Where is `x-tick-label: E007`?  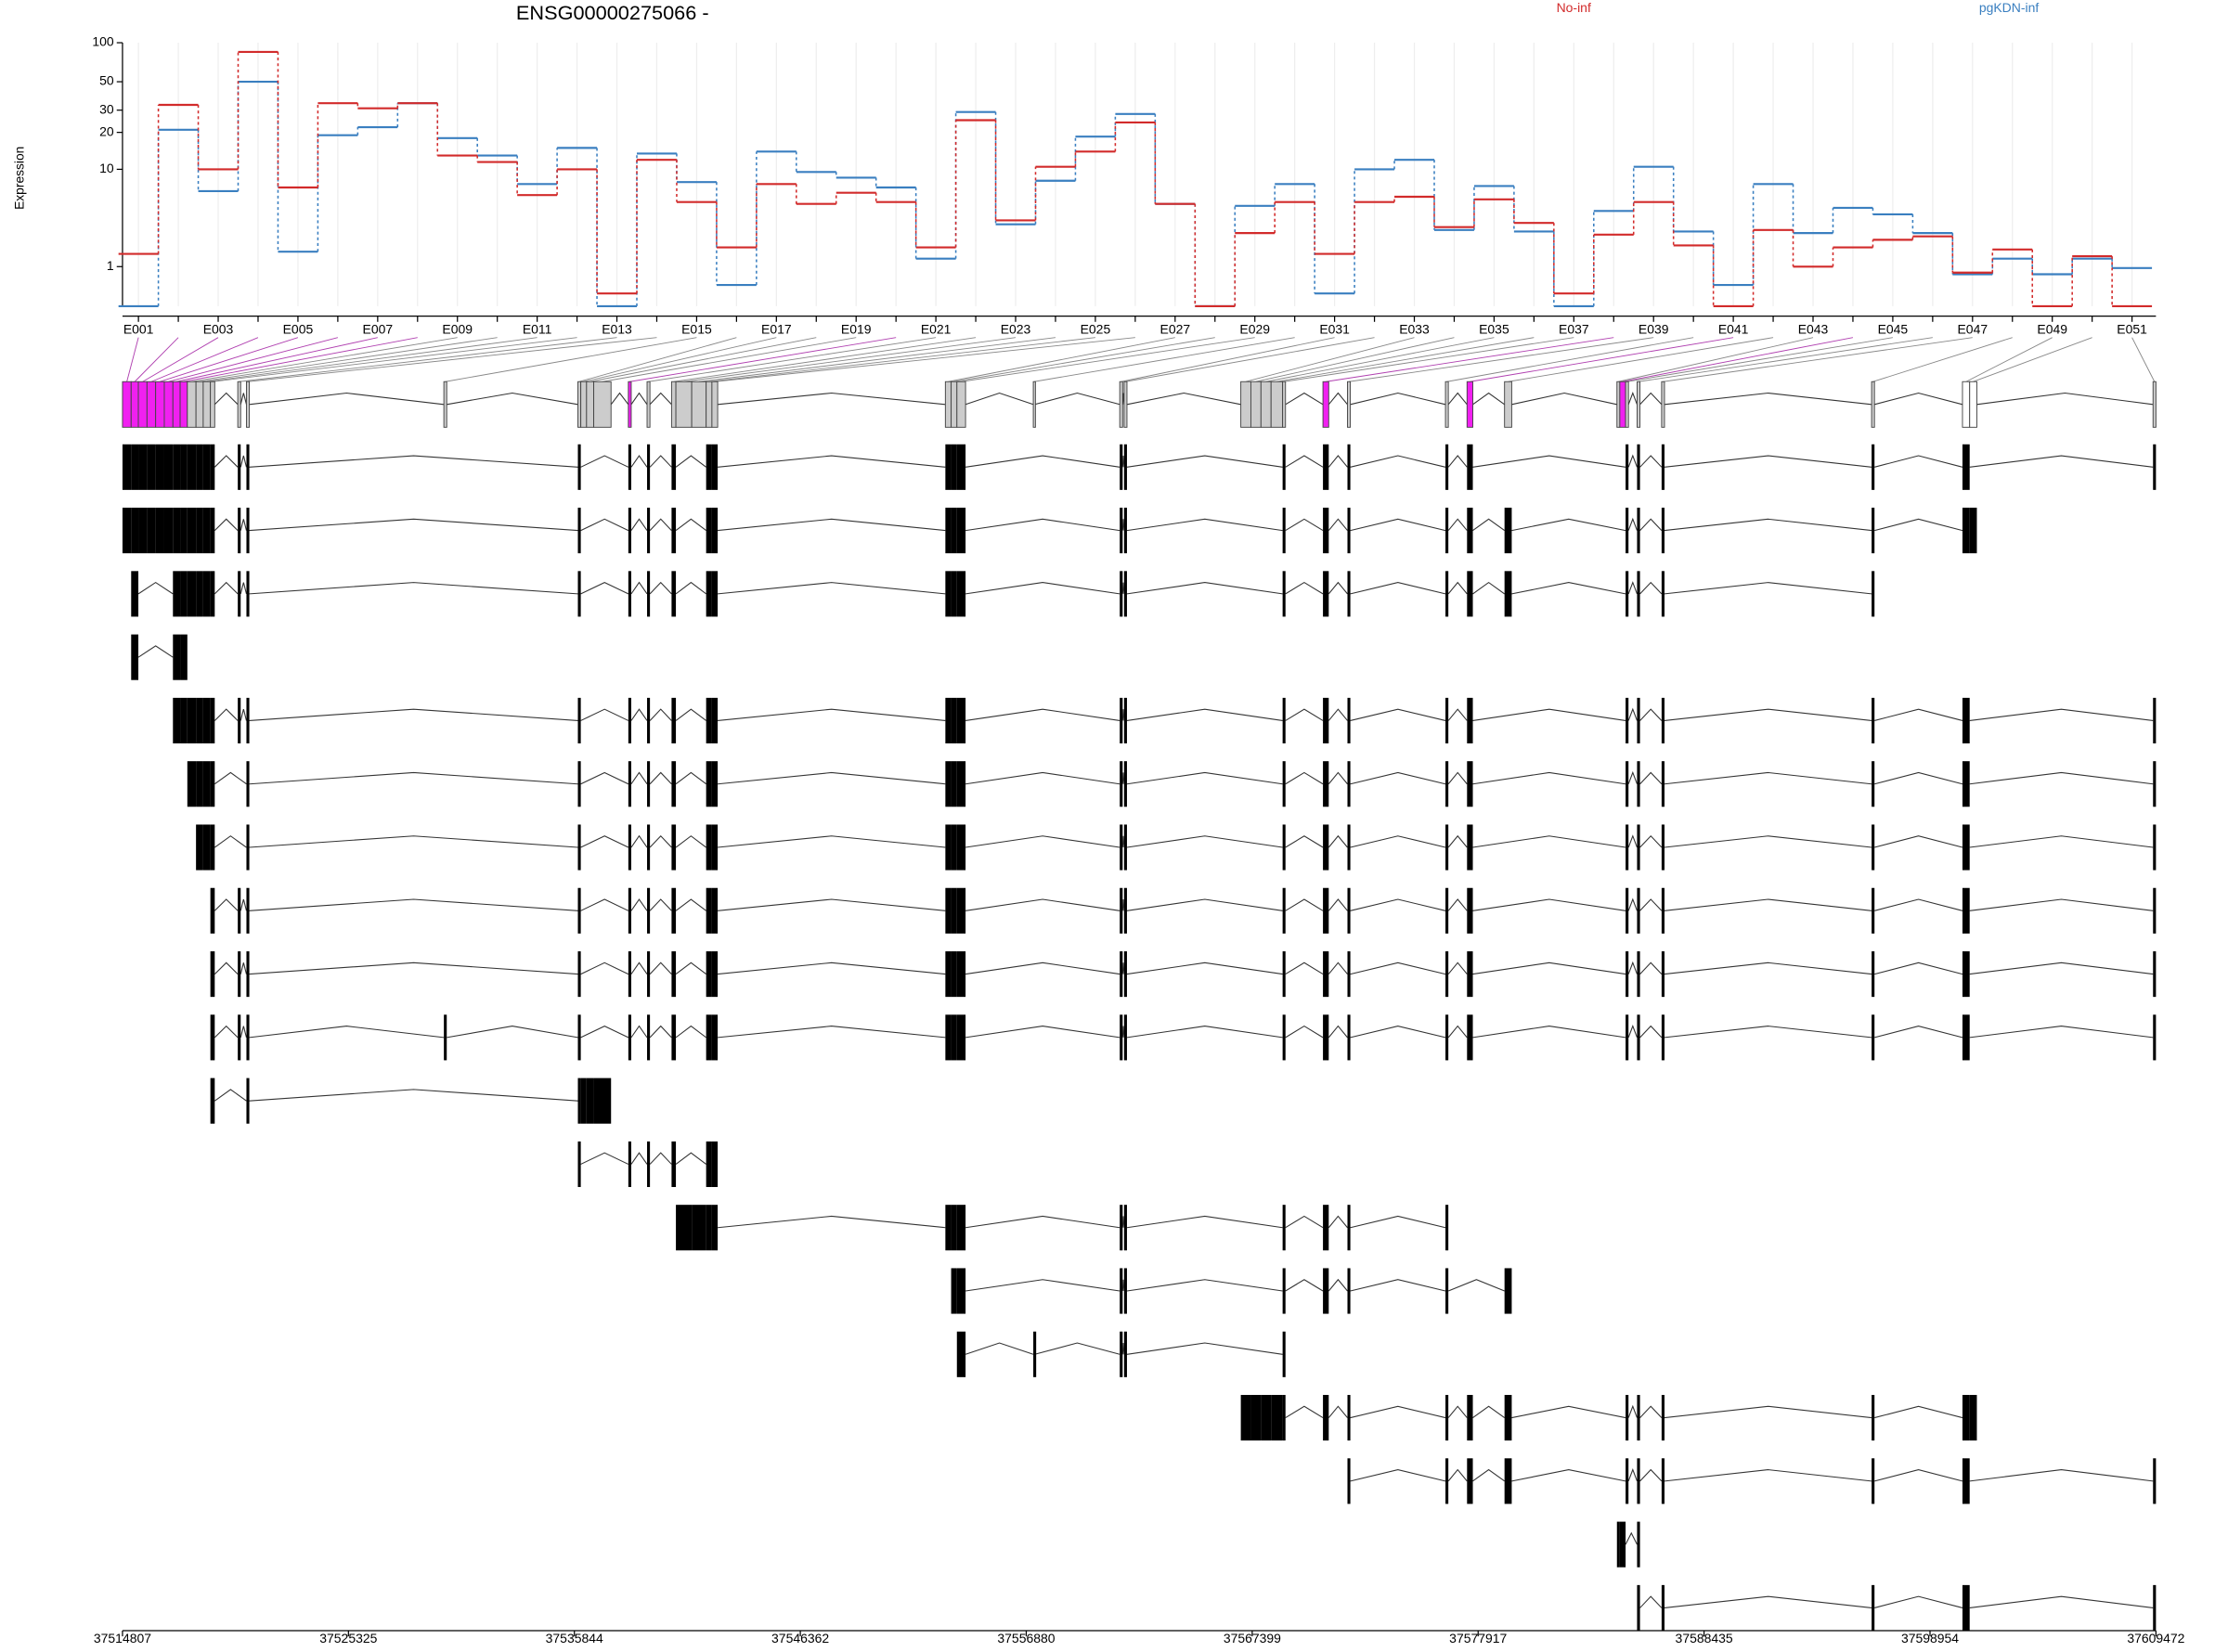
x-tick-label: E007 is located at coordinates (378, 329).